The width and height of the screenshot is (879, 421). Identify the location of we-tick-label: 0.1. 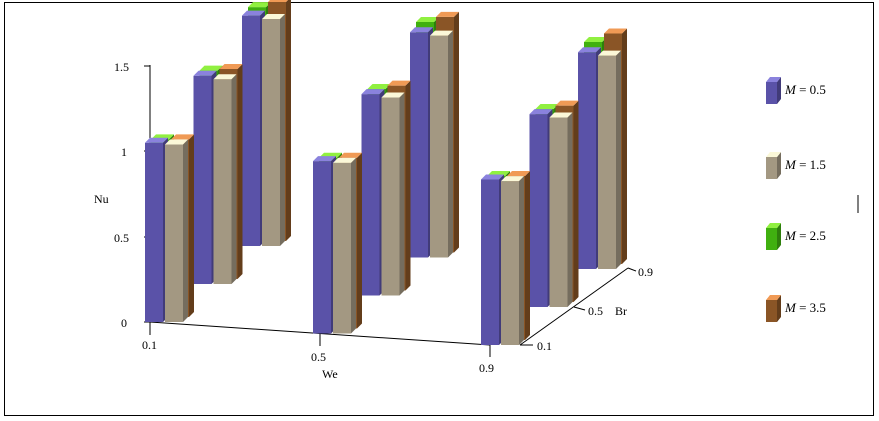
(149, 345).